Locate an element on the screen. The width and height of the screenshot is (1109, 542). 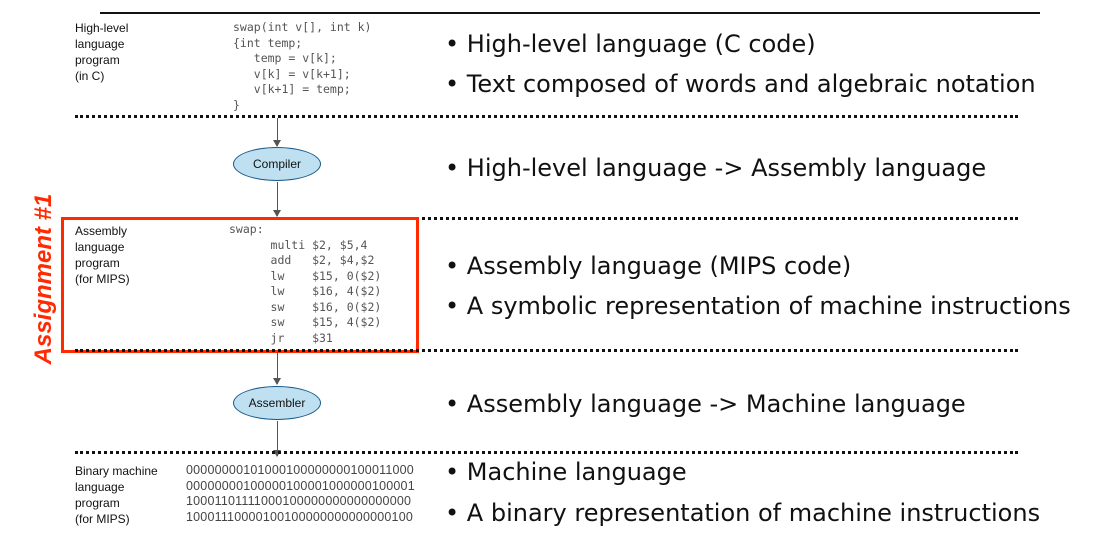
bullet-c-code: • High-level language (C code) is located at coordinates (630, 44).